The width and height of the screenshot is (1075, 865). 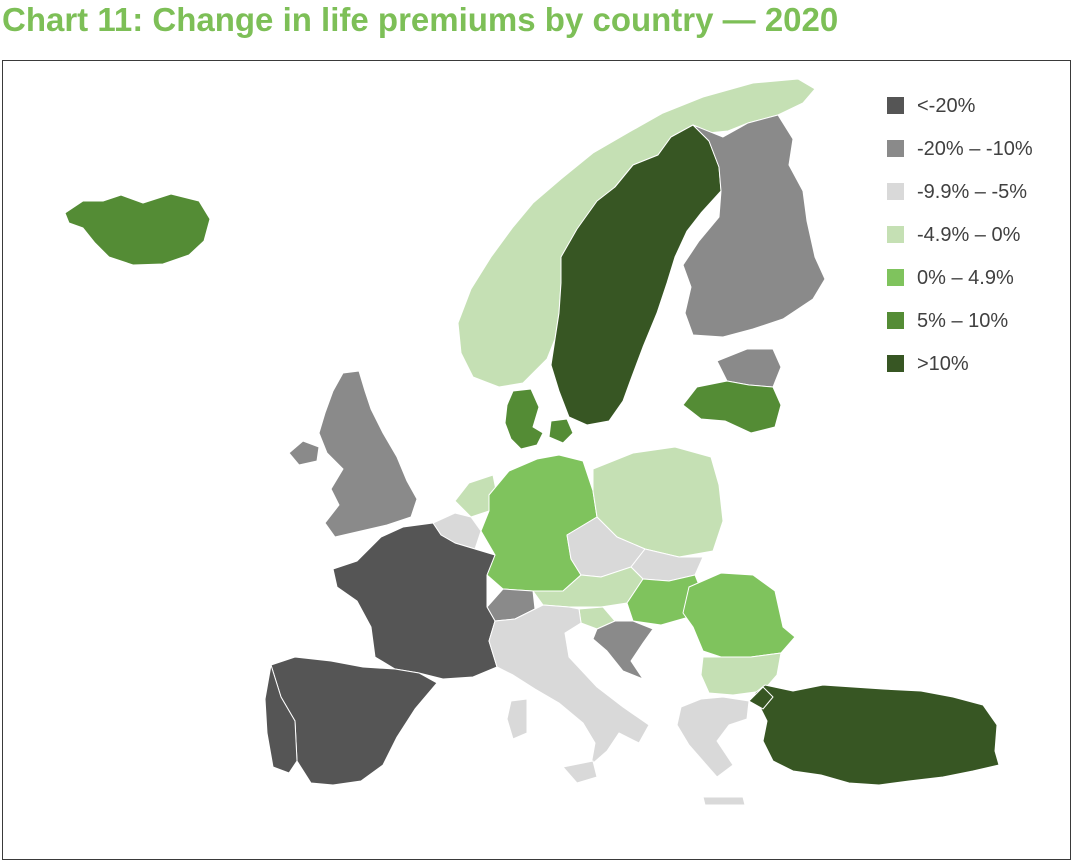 I want to click on country-bulgaria, so click(x=741, y=674).